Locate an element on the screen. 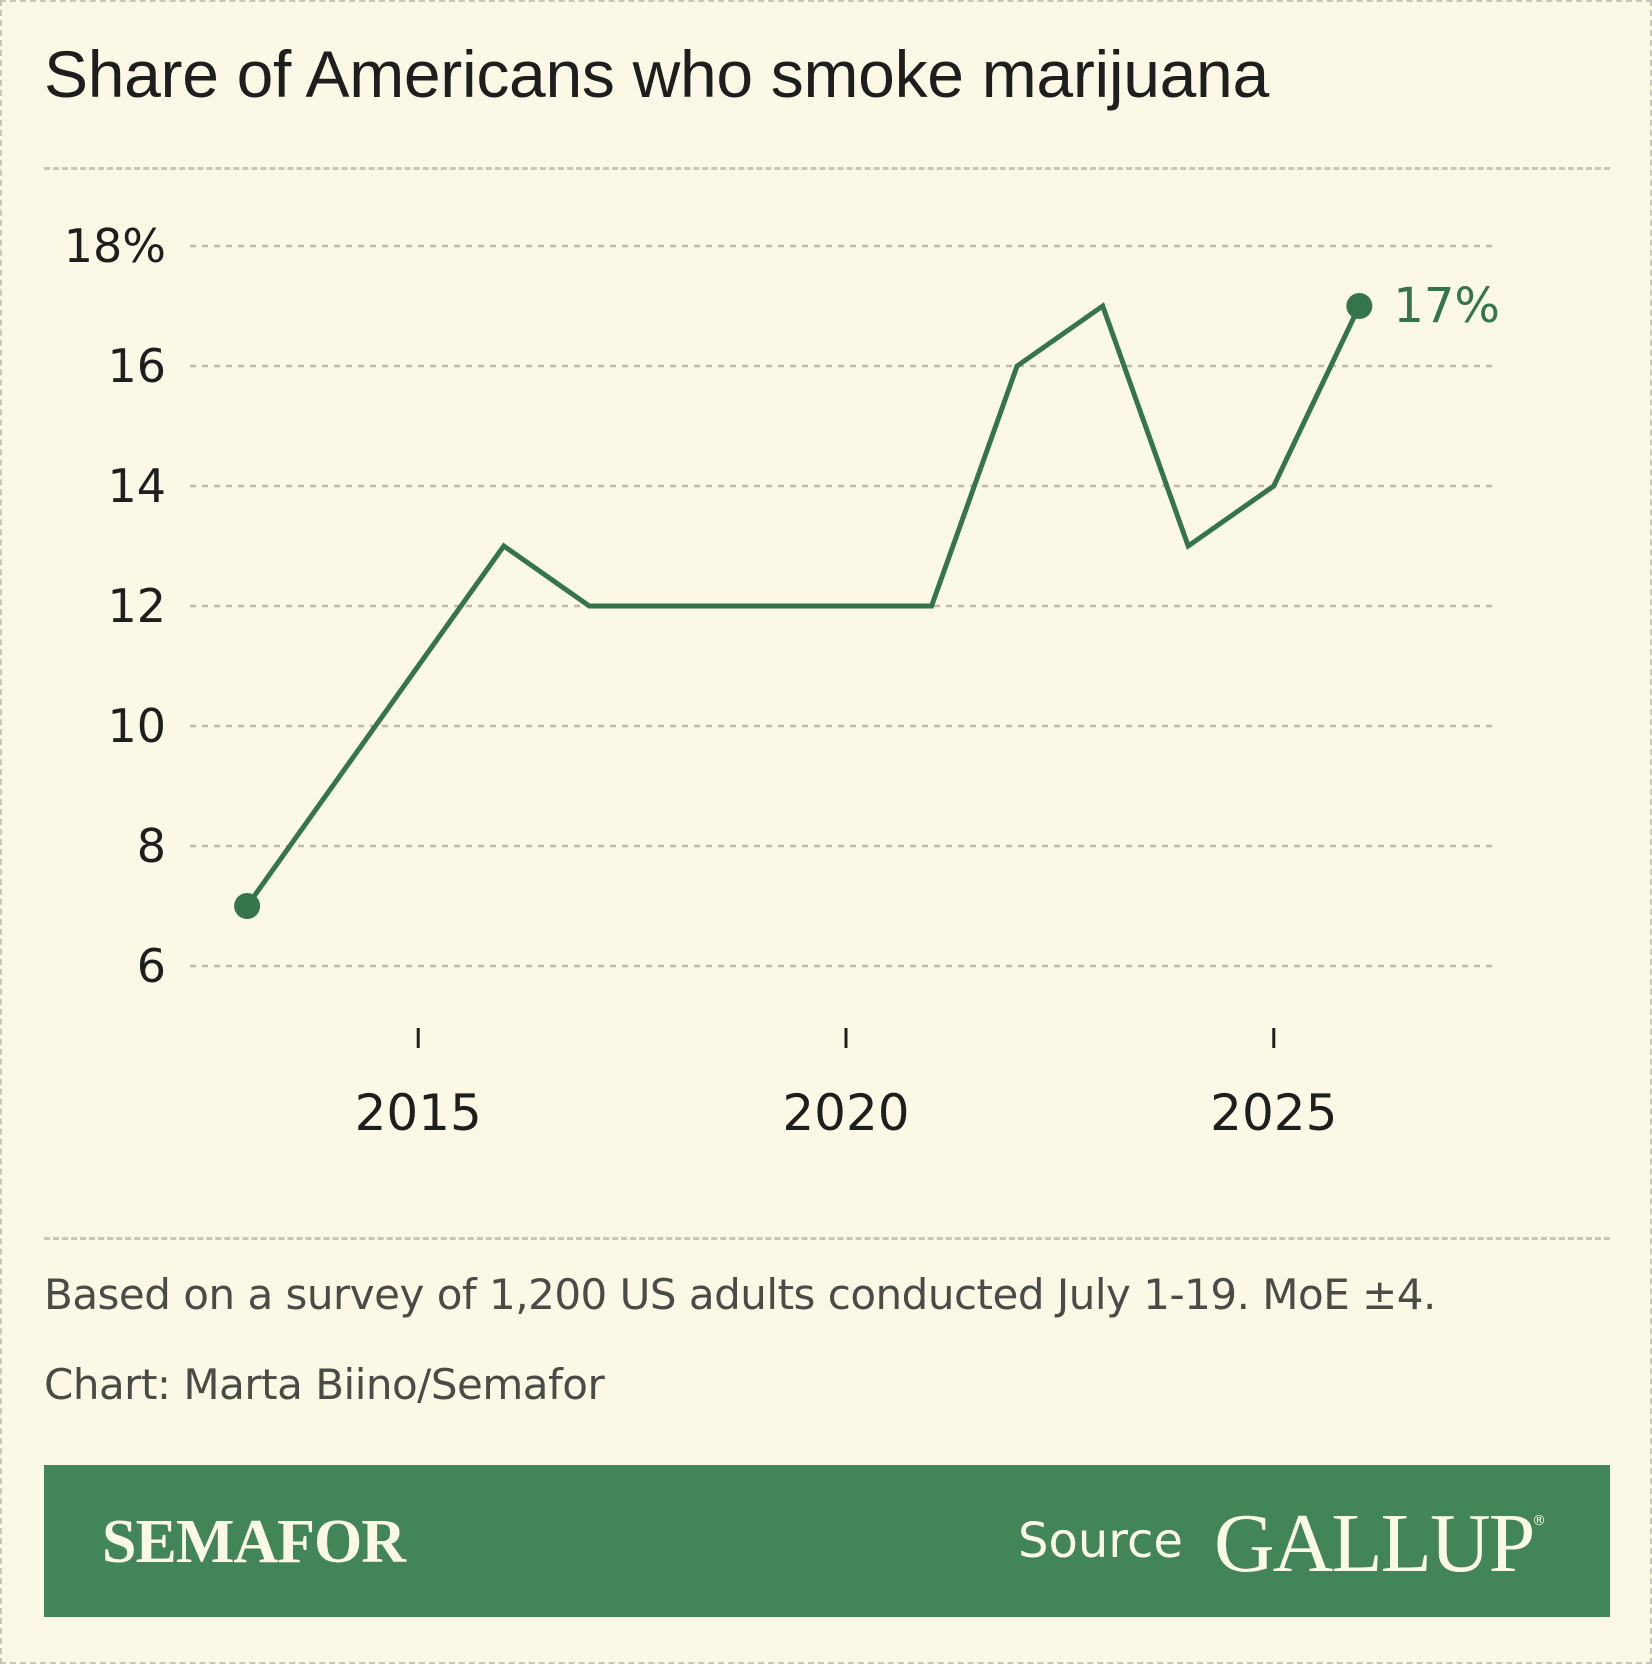 This screenshot has width=1652, height=1664. y-tick-label: 16 is located at coordinates (136, 366).